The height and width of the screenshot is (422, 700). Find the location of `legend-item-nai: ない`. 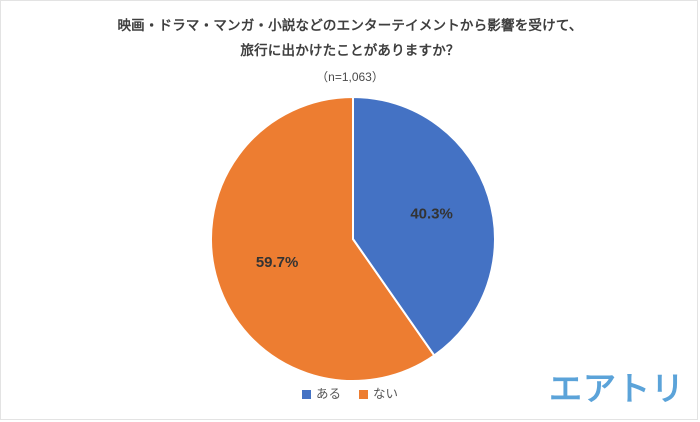

legend-item-nai: ない is located at coordinates (378, 394).